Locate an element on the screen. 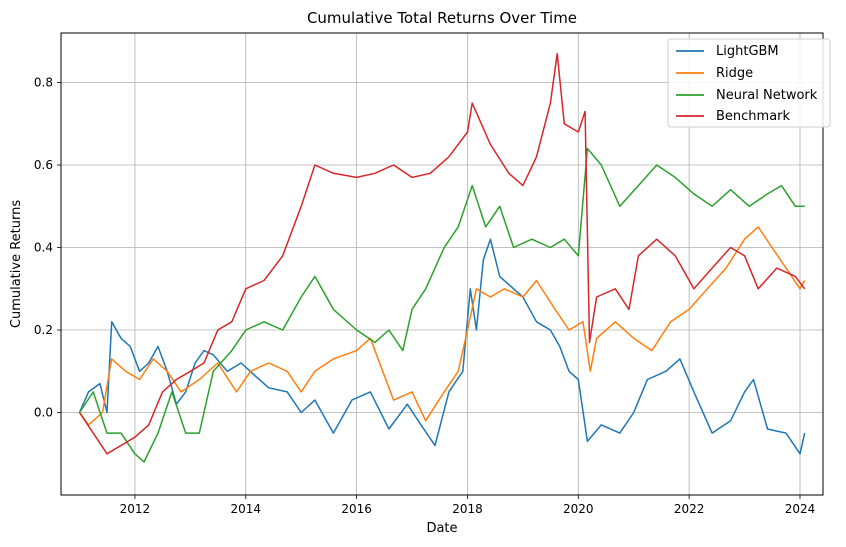  x-tick-label: 2016 is located at coordinates (356, 509).